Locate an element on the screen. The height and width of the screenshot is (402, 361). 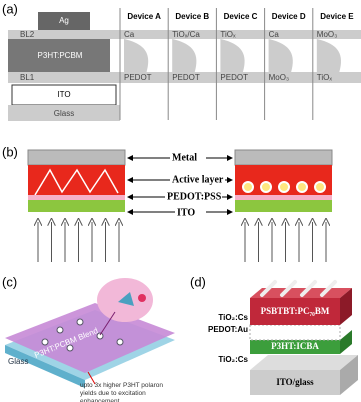
device-name: Device B is located at coordinates (192, 16).